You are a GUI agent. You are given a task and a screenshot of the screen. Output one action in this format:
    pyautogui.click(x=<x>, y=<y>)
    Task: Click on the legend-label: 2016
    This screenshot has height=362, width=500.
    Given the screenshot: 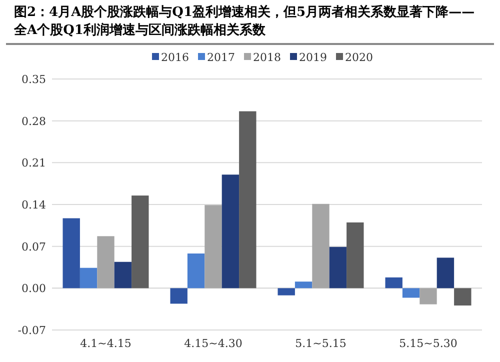 What is the action you would take?
    pyautogui.click(x=175, y=57)
    